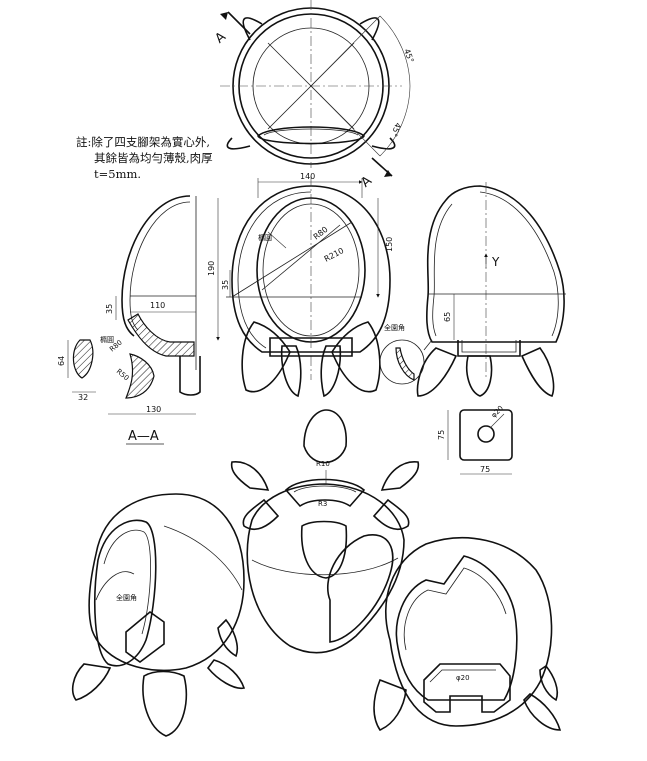  Describe the element at coordinates (156, 266) in the screenshot. I see `section-outer-shell` at that location.